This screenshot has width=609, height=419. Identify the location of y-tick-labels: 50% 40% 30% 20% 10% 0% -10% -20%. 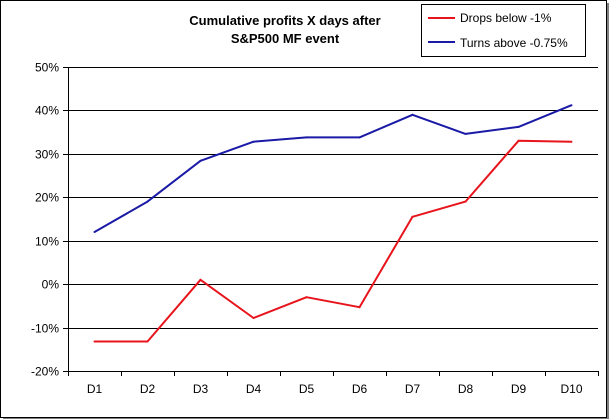
(45, 220).